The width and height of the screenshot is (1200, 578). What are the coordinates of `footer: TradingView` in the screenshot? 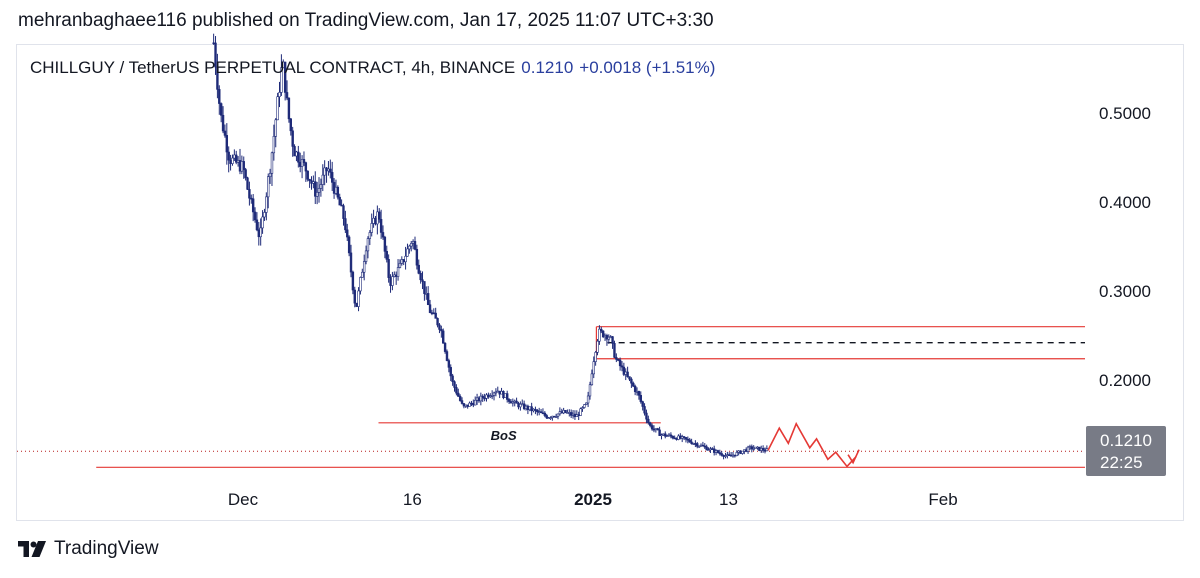 It's located at (88, 549).